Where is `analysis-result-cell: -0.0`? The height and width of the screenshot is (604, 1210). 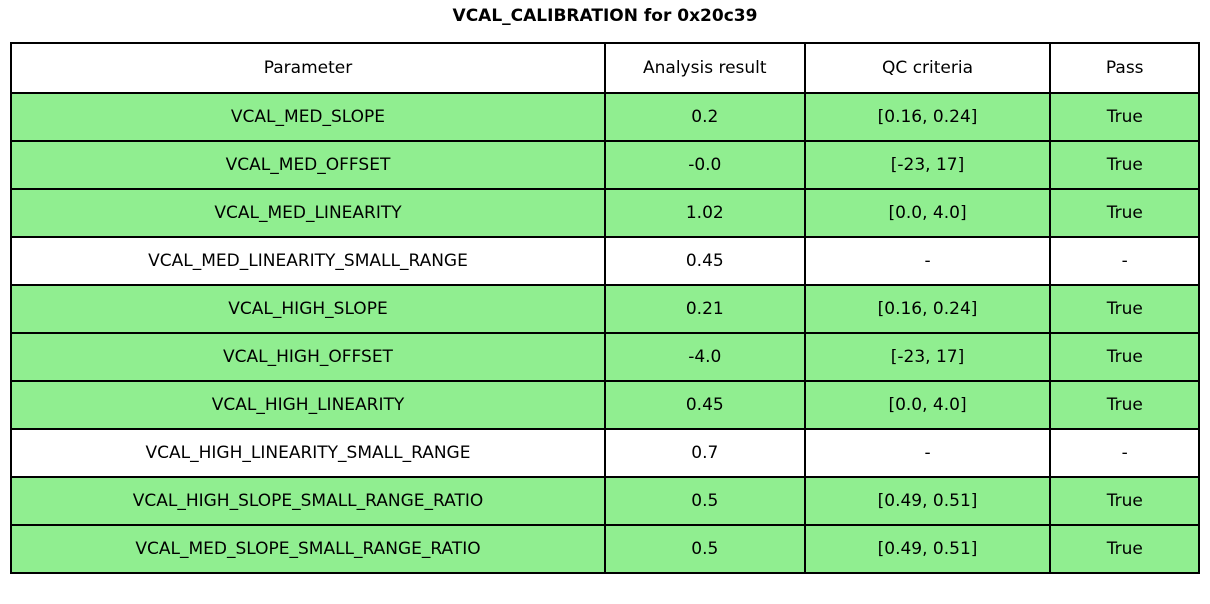 analysis-result-cell: -0.0 is located at coordinates (705, 165).